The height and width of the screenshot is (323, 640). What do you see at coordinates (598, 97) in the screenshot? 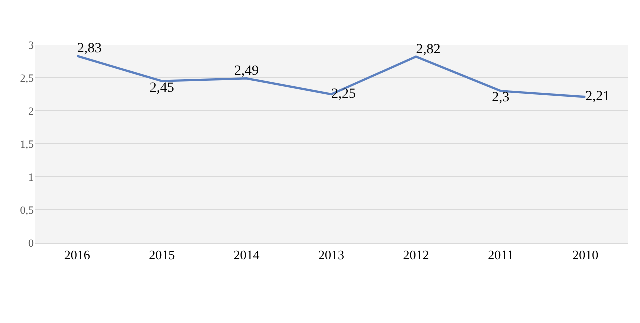
I see `data-label: 2,21` at bounding box center [598, 97].